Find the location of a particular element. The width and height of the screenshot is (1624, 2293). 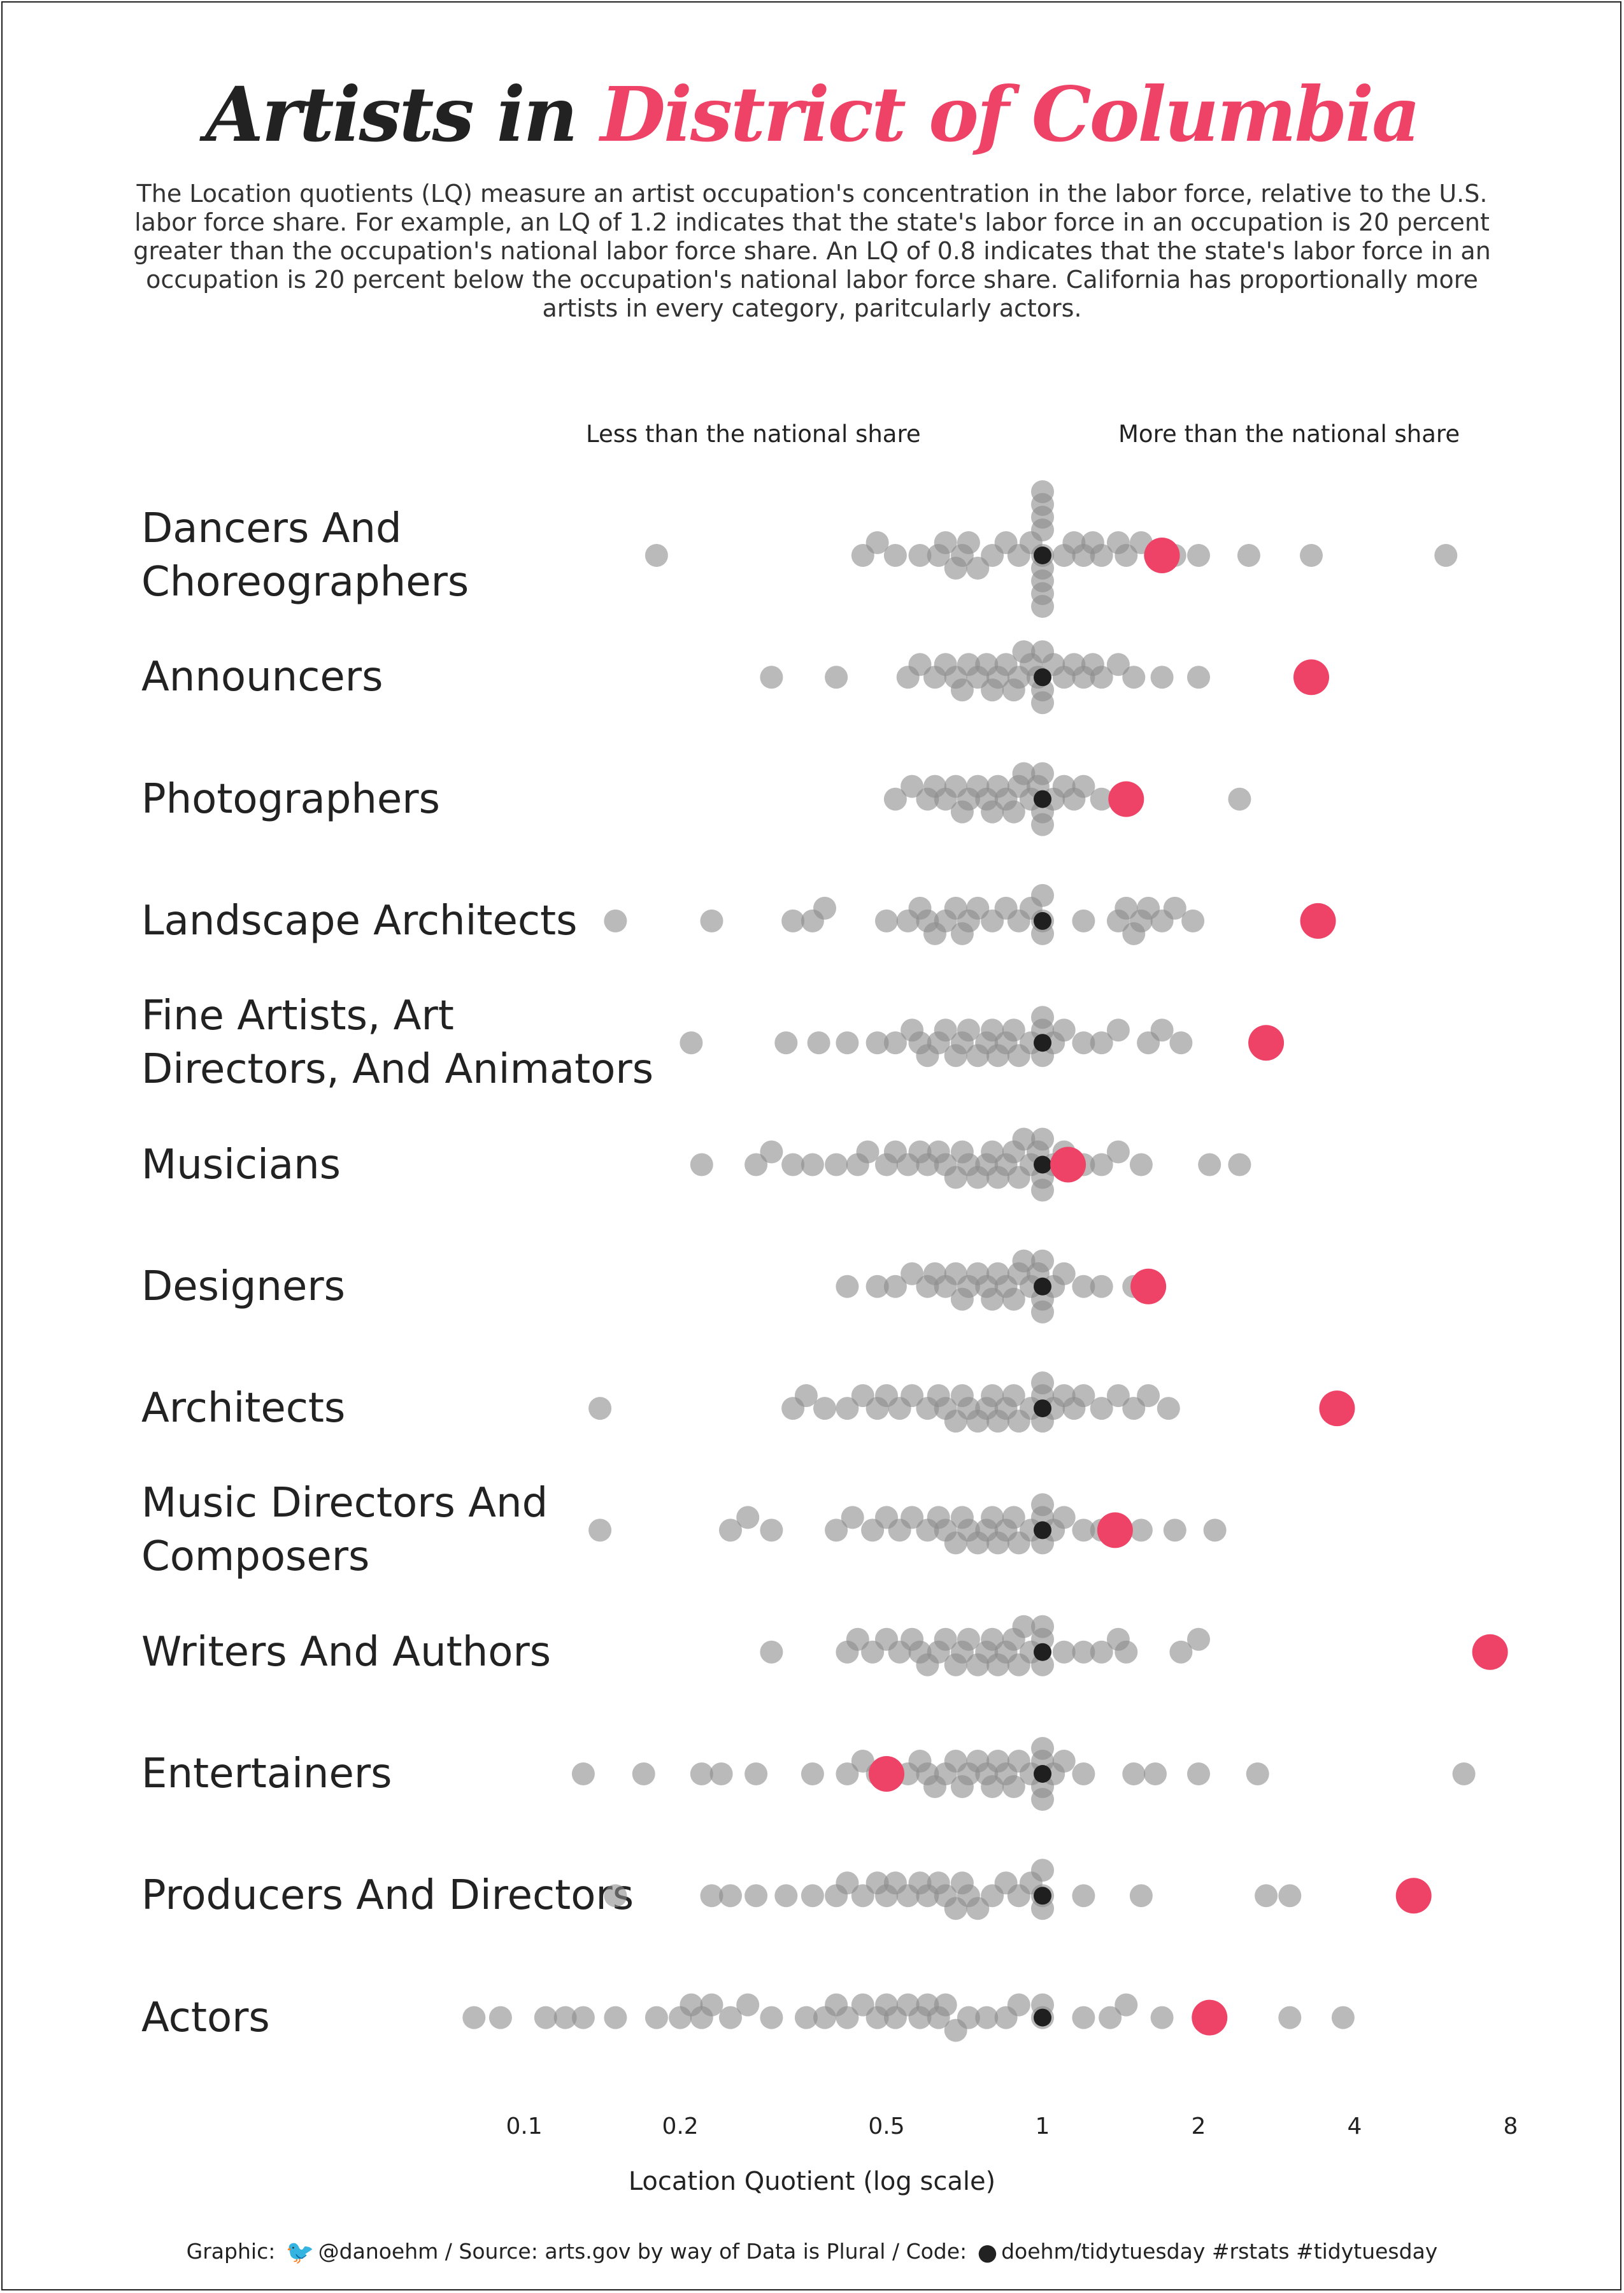

caption-code: doehm/tidytuesday #rstats #tidytuesday is located at coordinates (1219, 2251).